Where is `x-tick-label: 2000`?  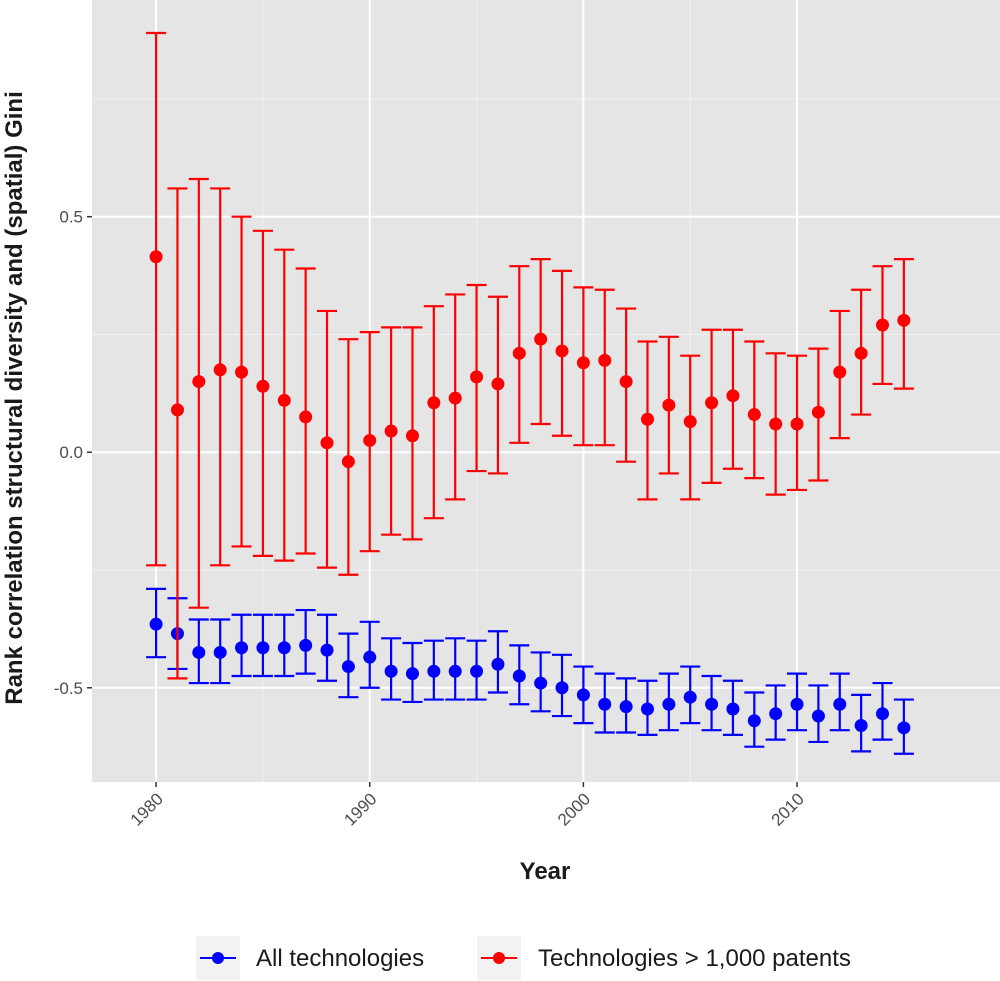 x-tick-label: 2000 is located at coordinates (574, 809).